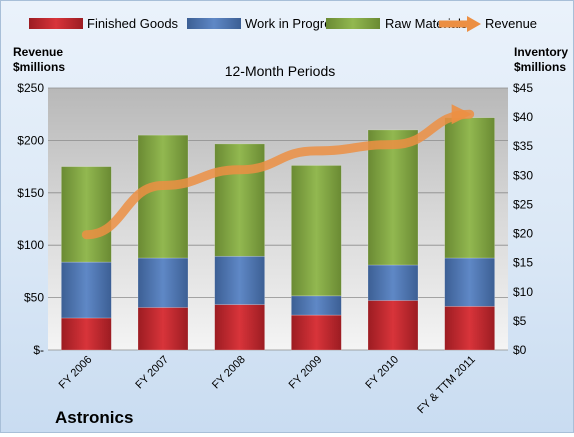 Image resolution: width=574 pixels, height=437 pixels. Describe the element at coordinates (30, 88) in the screenshot. I see `left-axis-tick-label: $250` at that location.